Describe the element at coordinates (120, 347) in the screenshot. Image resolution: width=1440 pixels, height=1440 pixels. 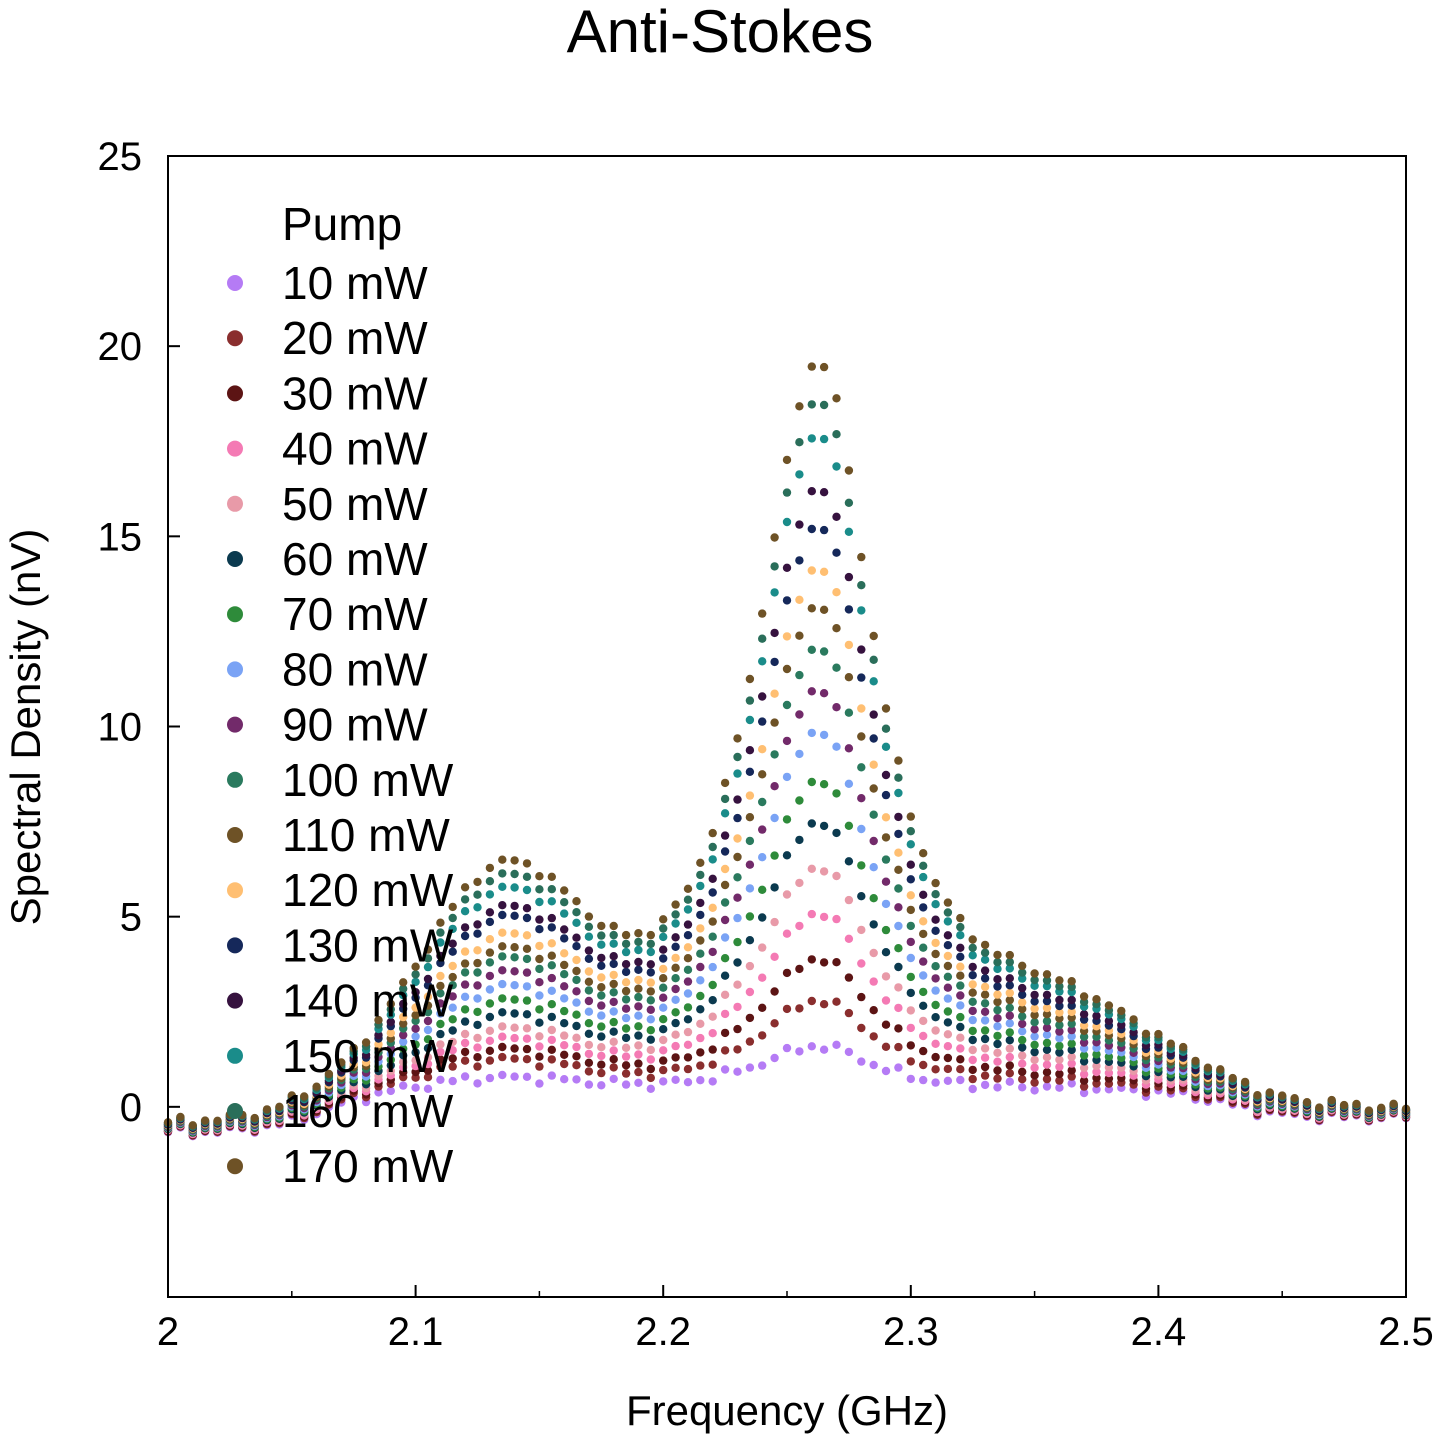
I see `y-tick-label: 20` at that location.